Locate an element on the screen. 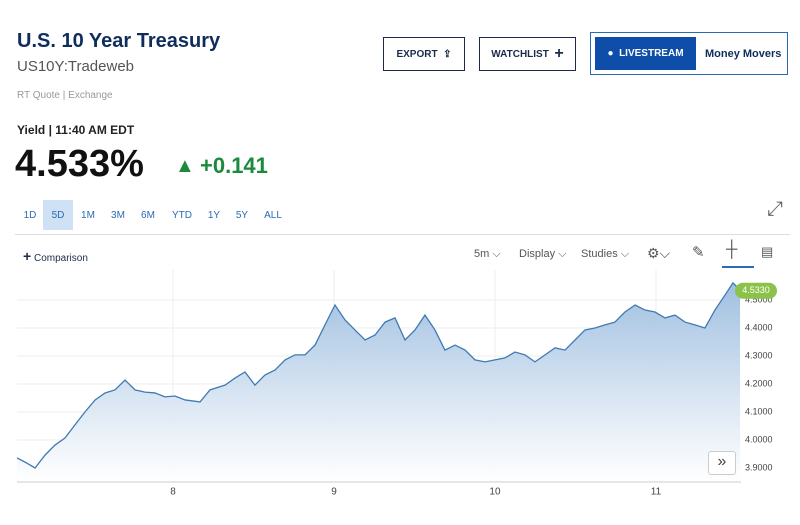 The width and height of the screenshot is (800, 525). show-link: Money Movers is located at coordinates (743, 54).